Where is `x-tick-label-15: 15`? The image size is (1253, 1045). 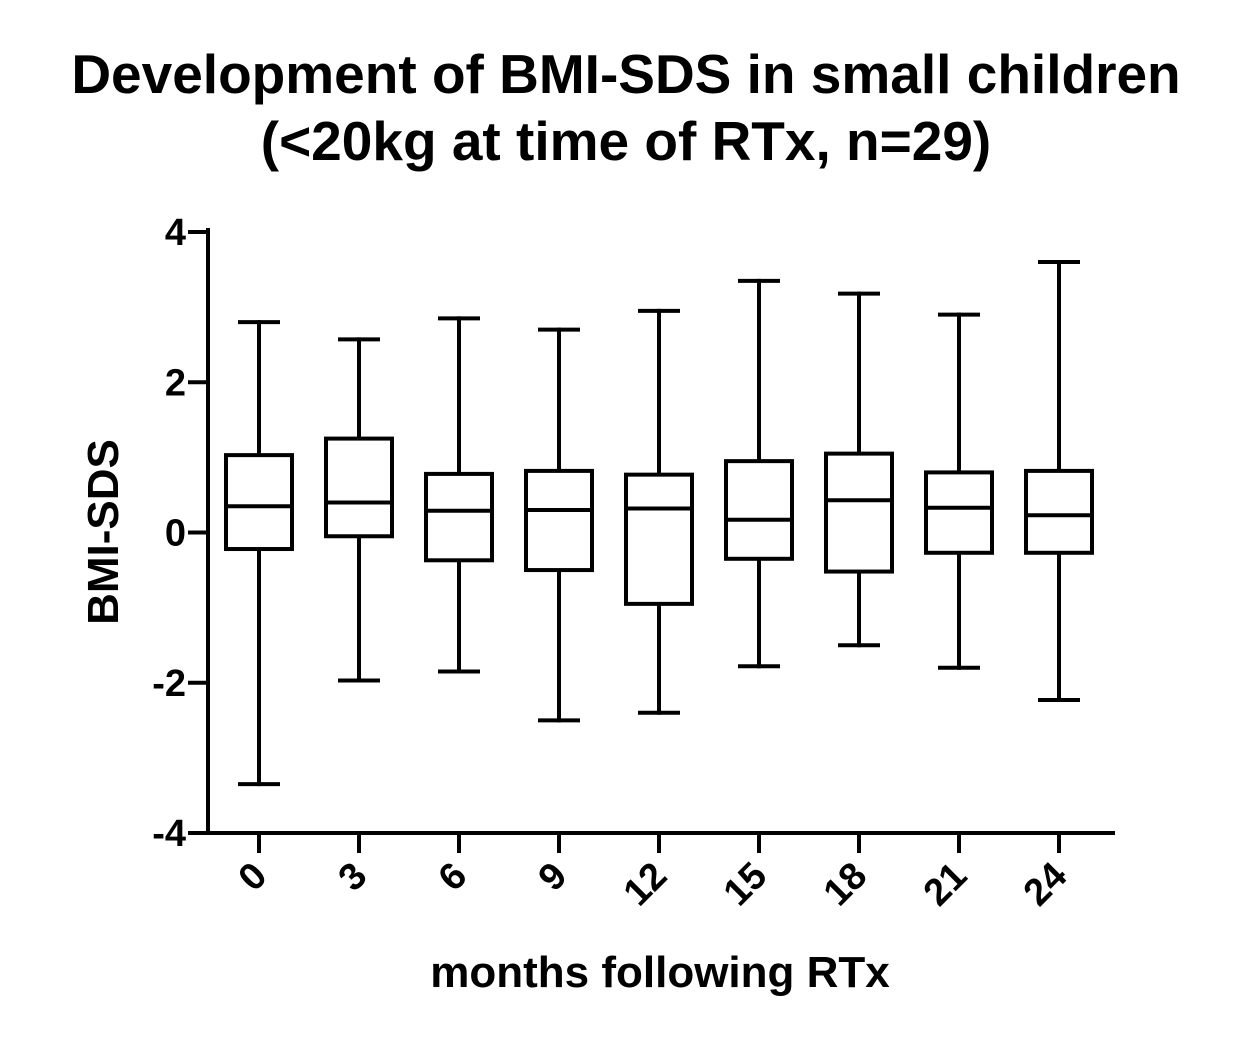 x-tick-label-15: 15 is located at coordinates (746, 885).